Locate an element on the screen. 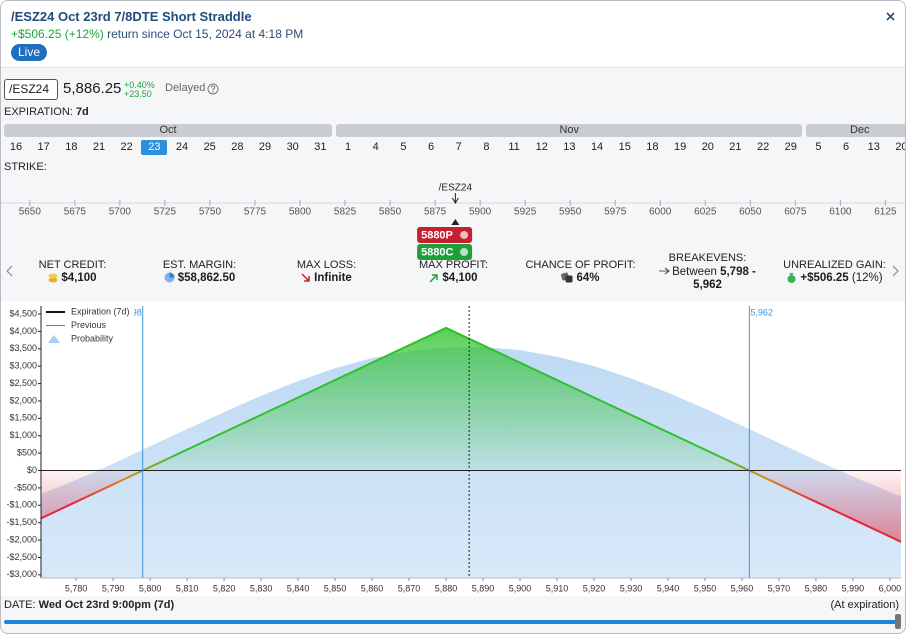  date-slider-track is located at coordinates (450, 622).